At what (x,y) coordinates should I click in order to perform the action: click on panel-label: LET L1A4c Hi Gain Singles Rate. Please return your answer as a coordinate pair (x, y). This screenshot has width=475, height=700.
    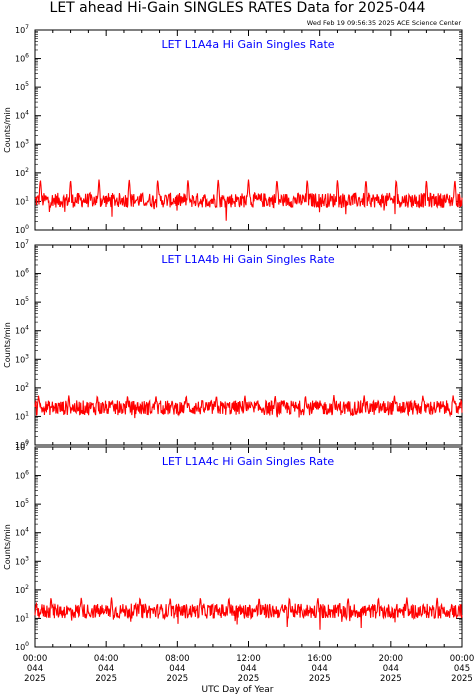
    Looking at the image, I should click on (248, 461).